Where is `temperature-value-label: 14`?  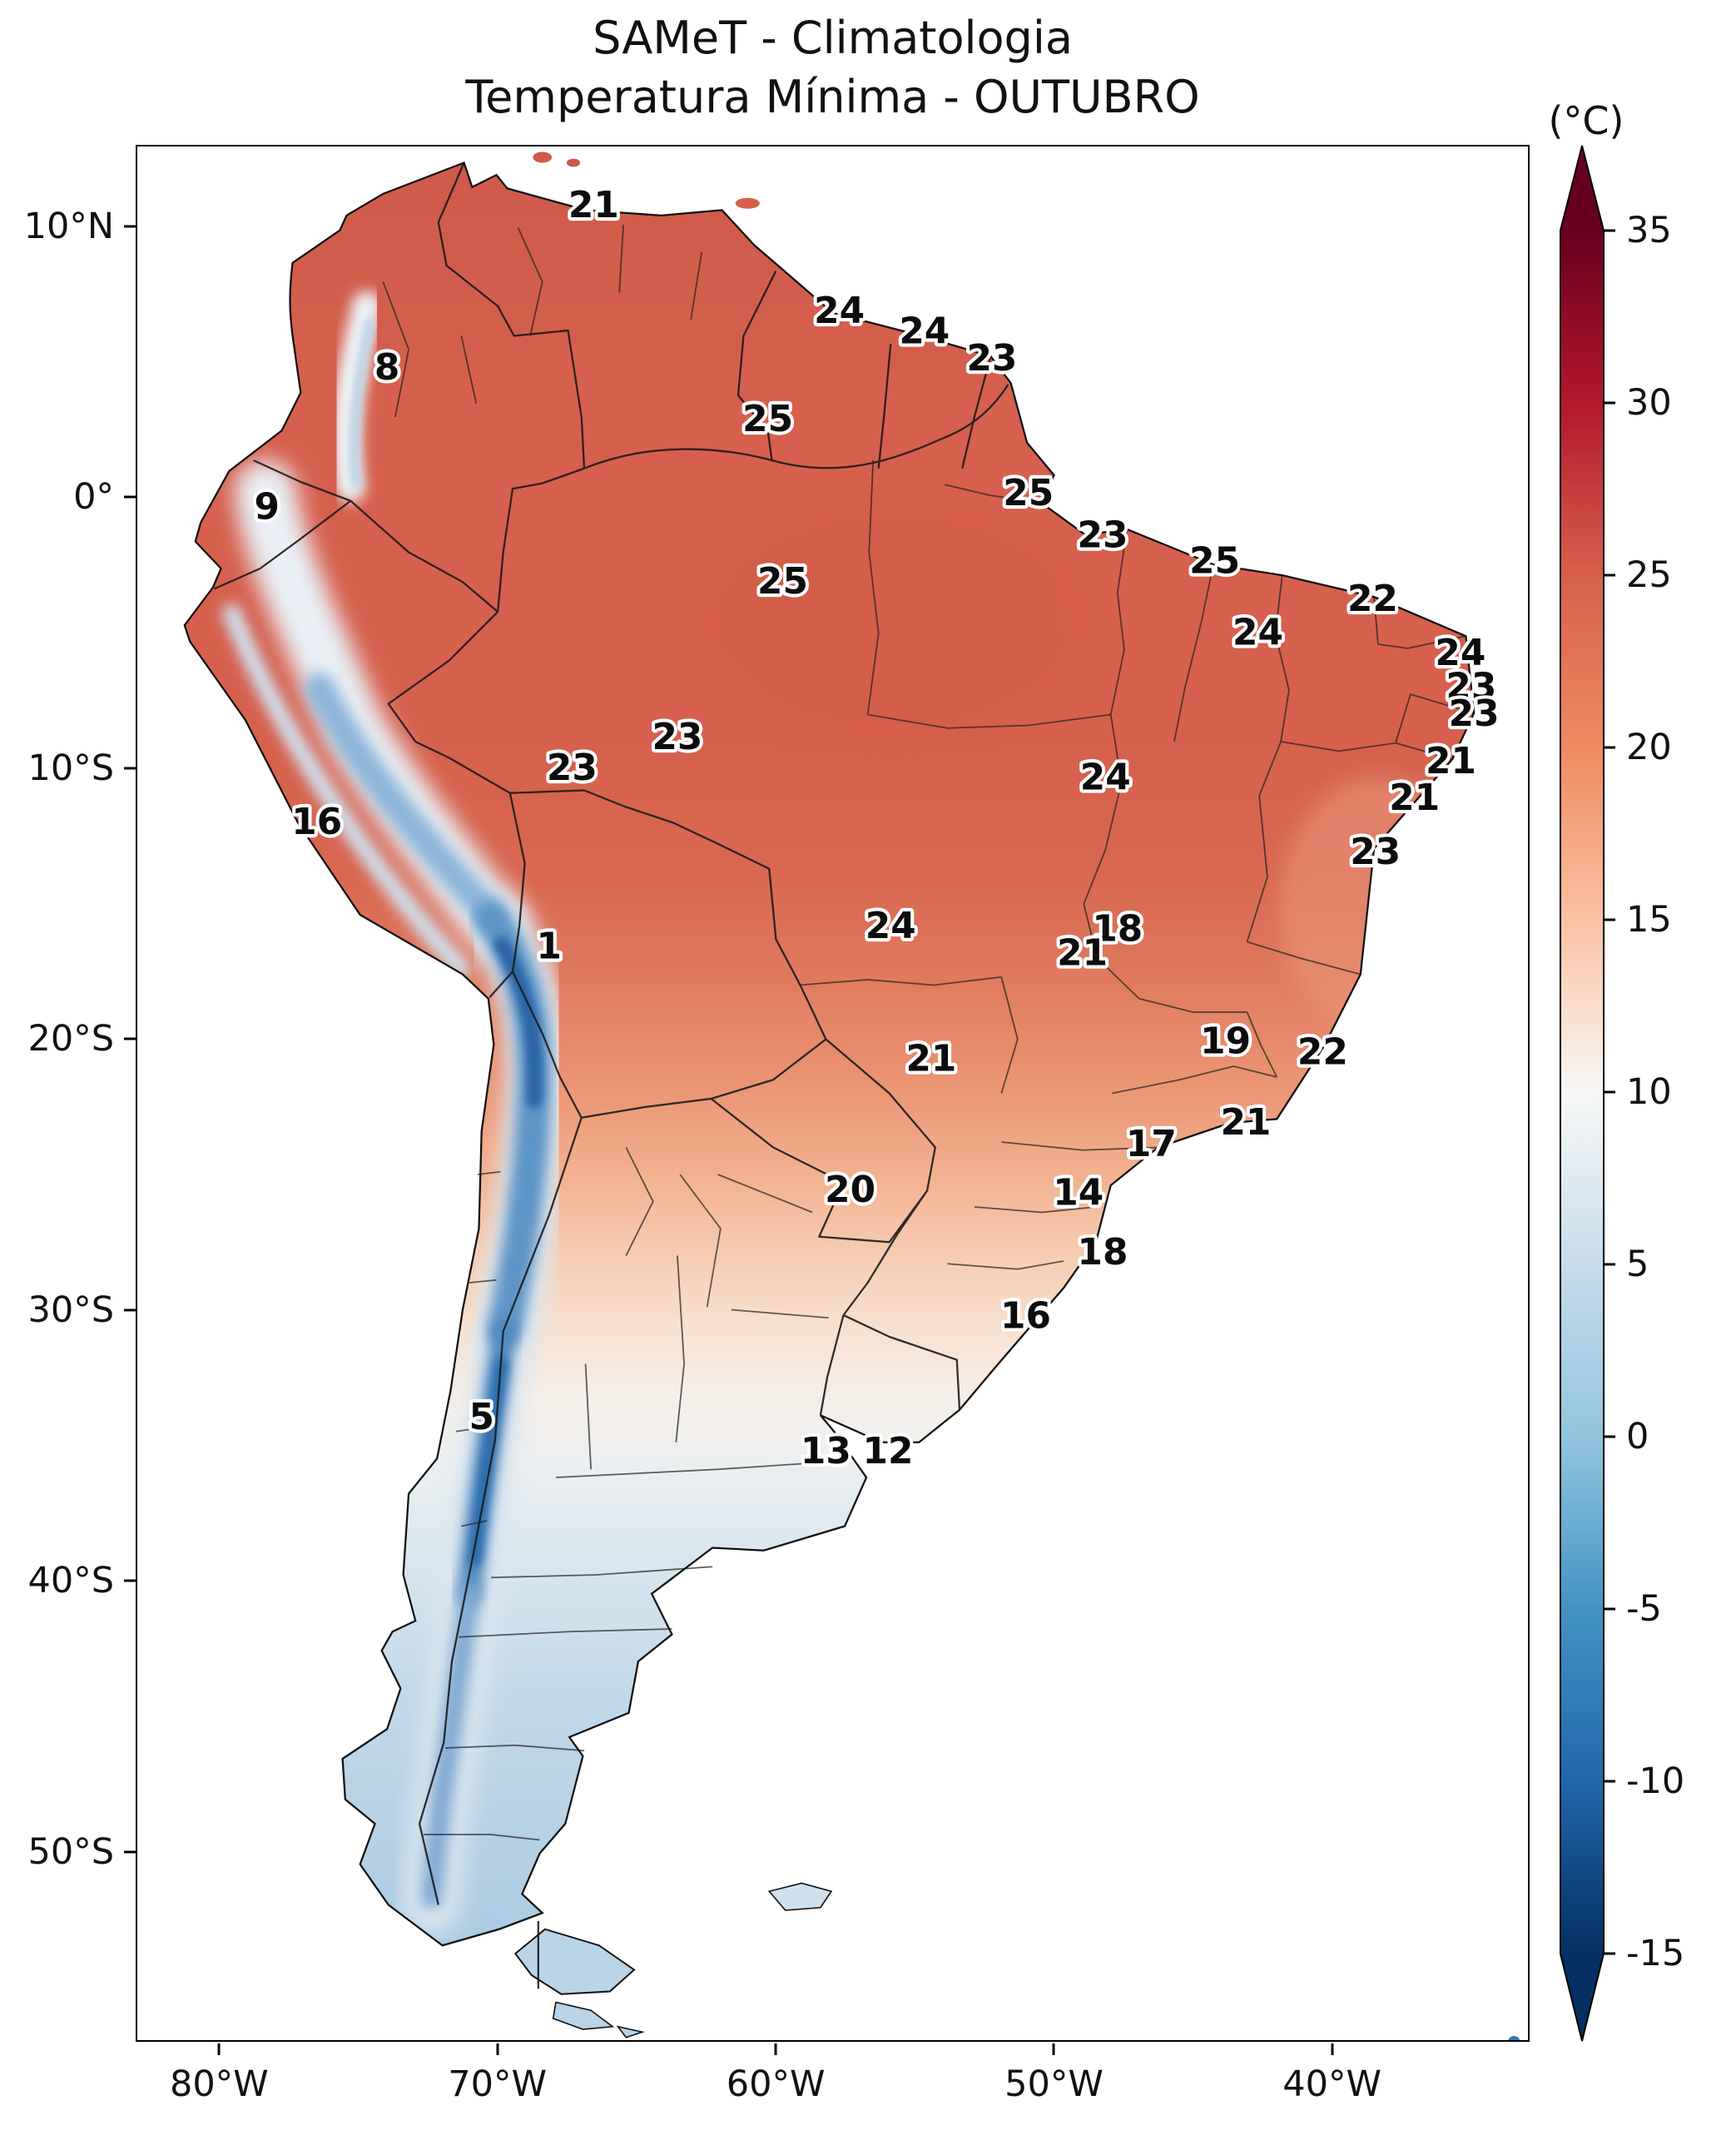 temperature-value-label: 14 is located at coordinates (1078, 1192).